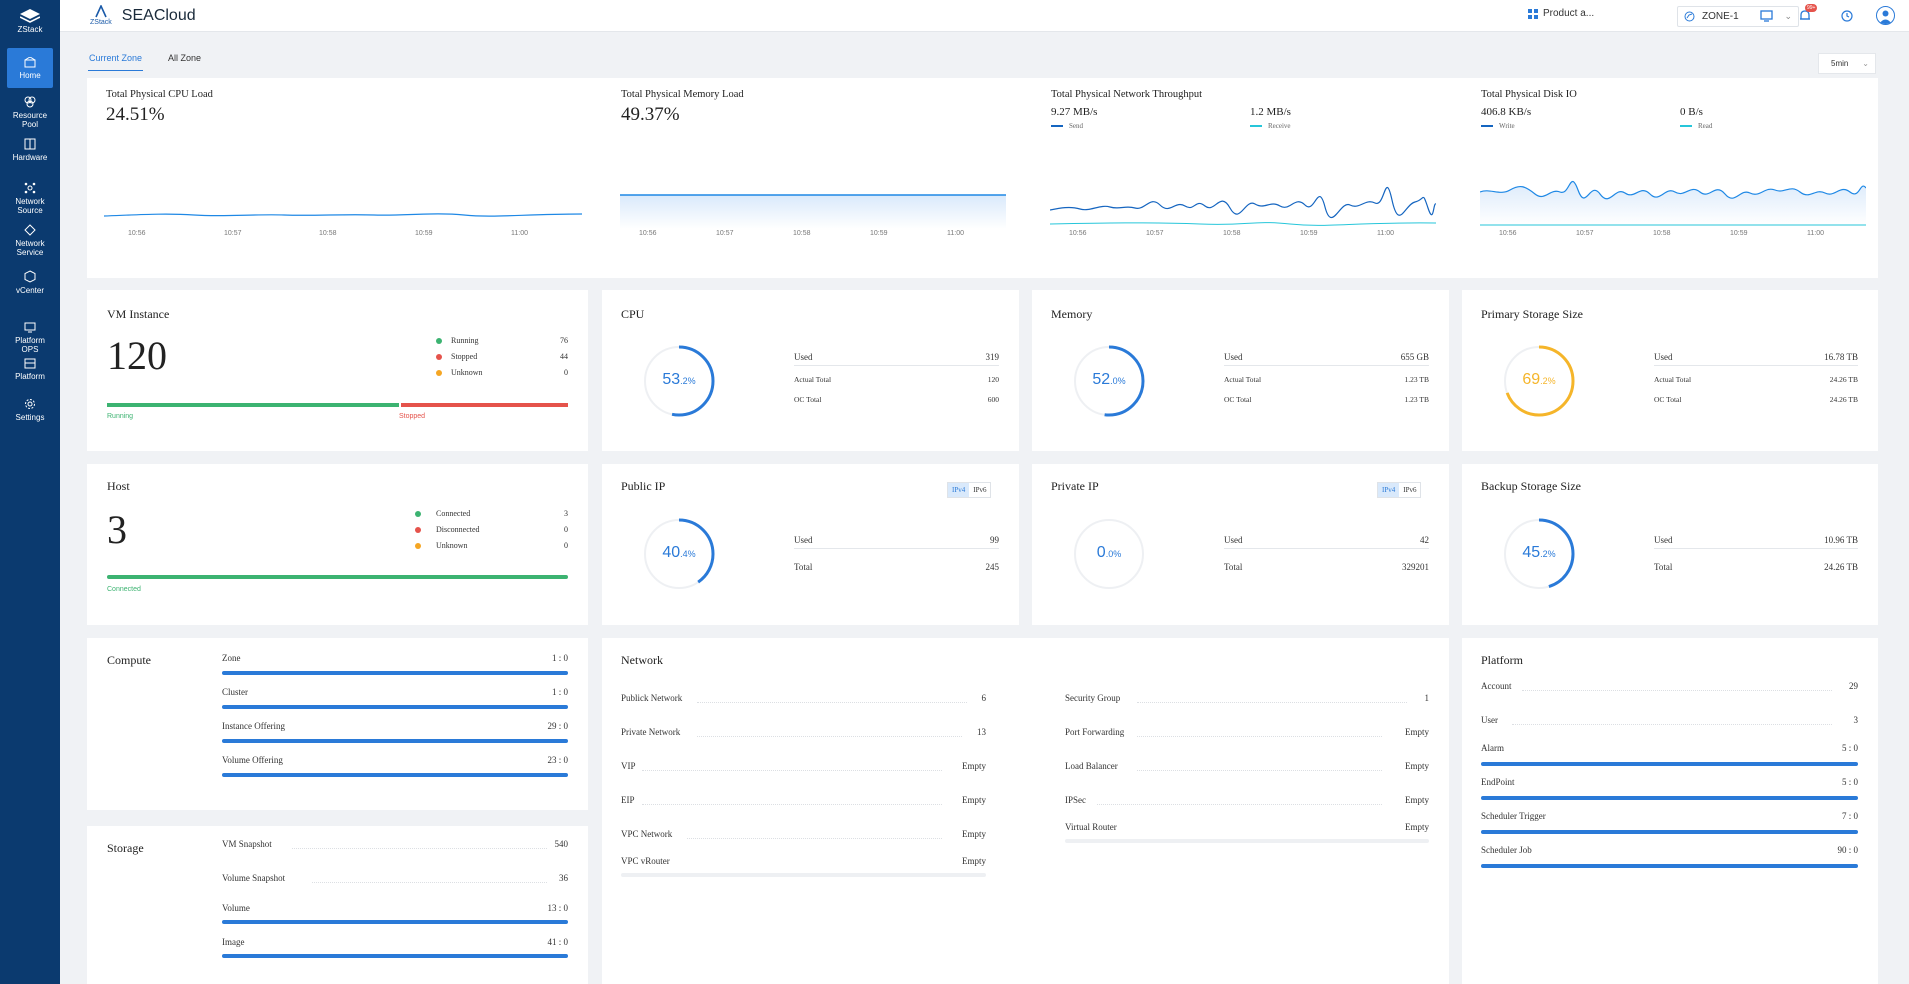 This screenshot has width=1909, height=984. I want to click on list-item: Scheduler Job 90 : 0, so click(1669, 850).